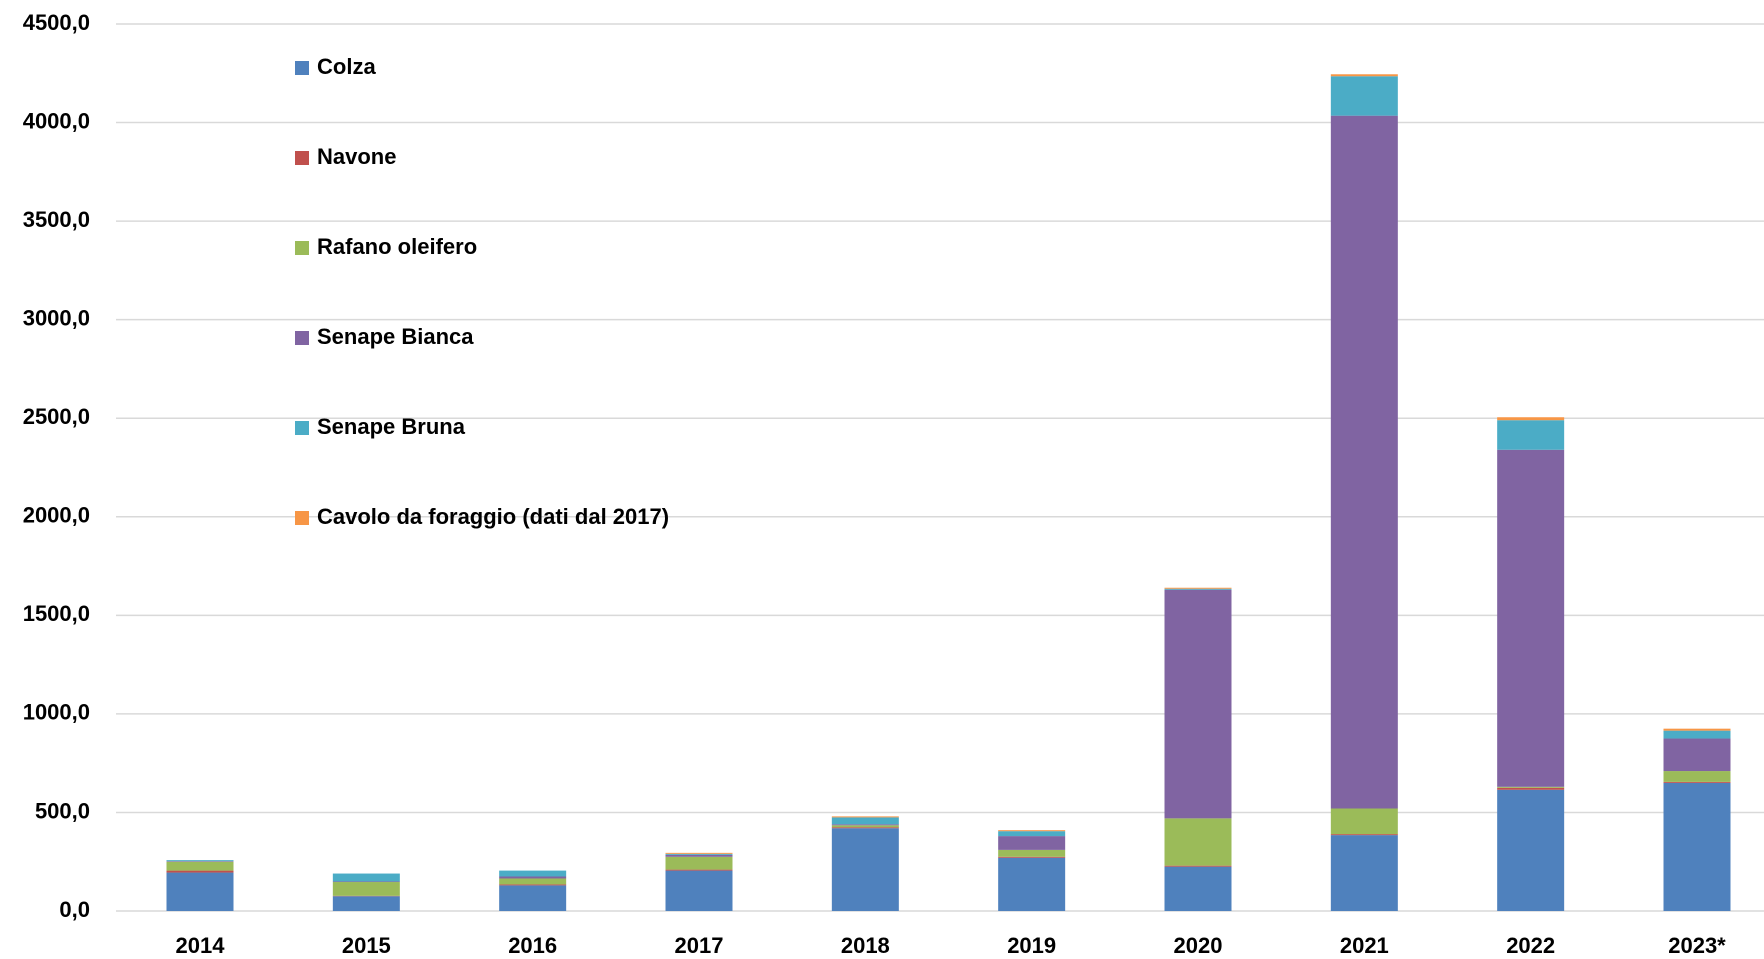 The width and height of the screenshot is (1764, 959). What do you see at coordinates (699, 945) in the screenshot?
I see `x-tick-label: 2017` at bounding box center [699, 945].